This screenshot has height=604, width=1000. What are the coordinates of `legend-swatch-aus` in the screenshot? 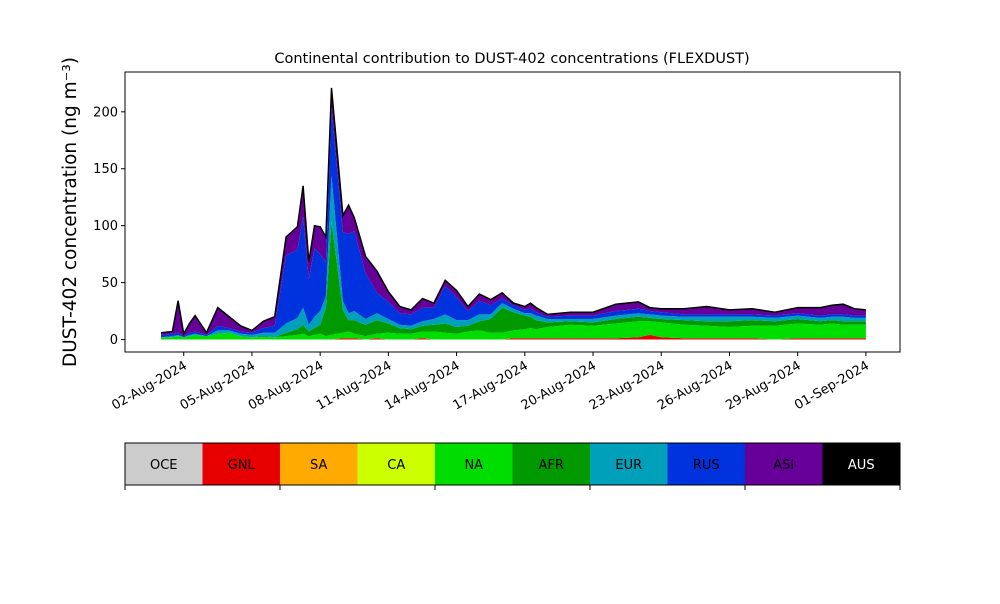 It's located at (861, 464).